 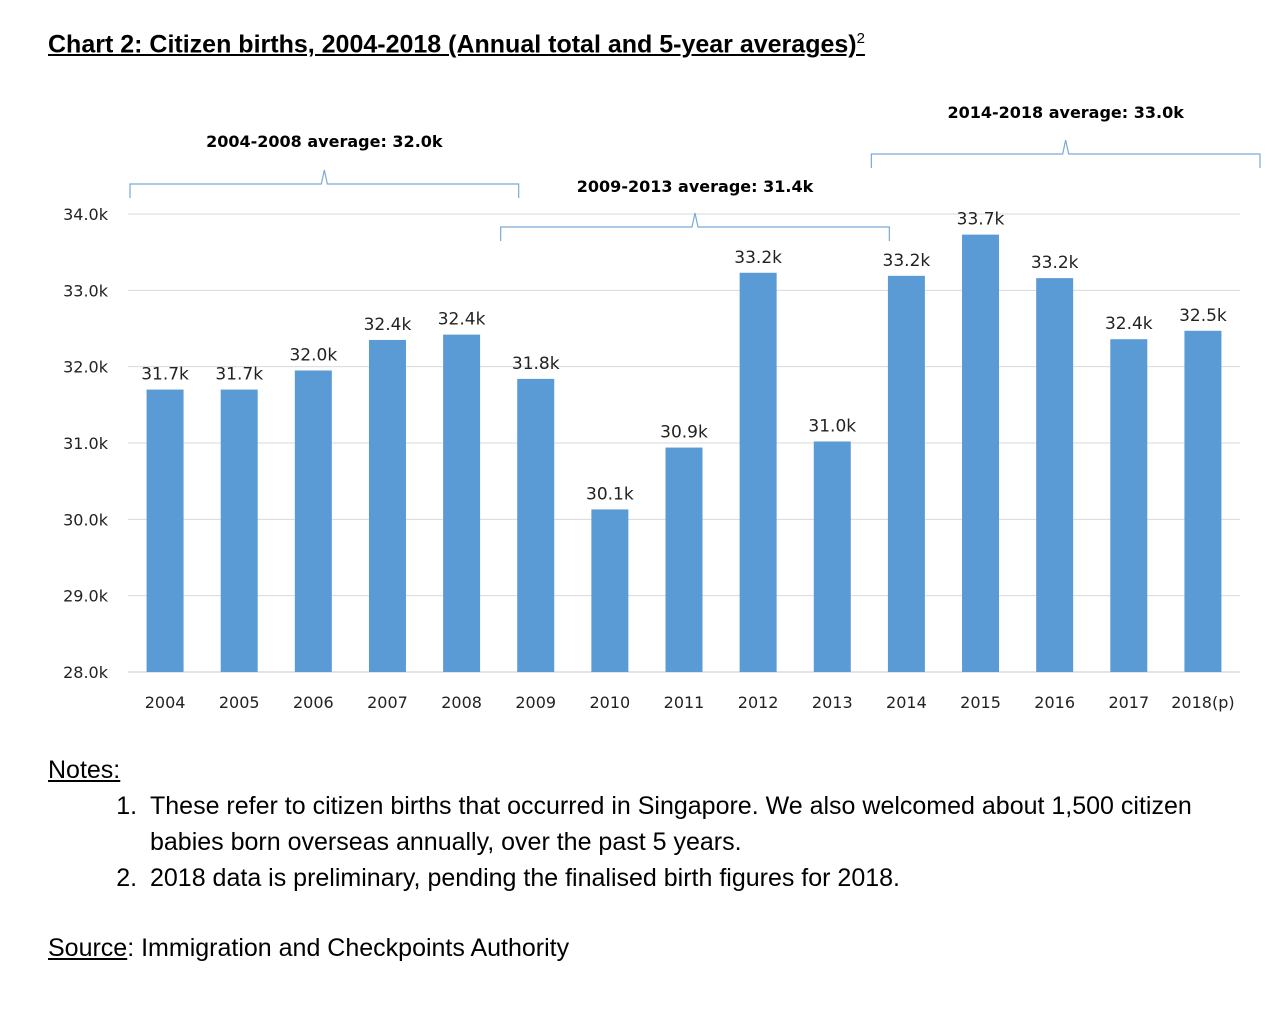 I want to click on y-tick-label: 30.0k, so click(x=86, y=519).